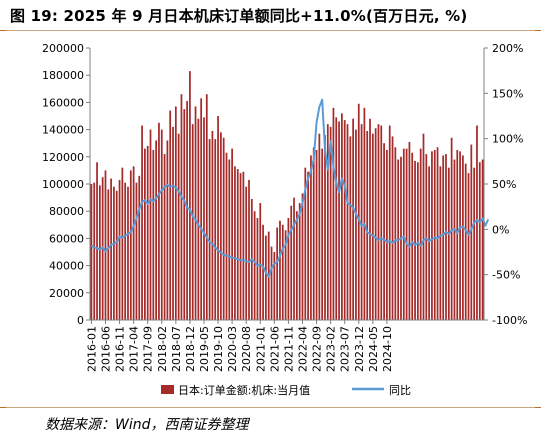 The image size is (541, 439). Describe the element at coordinates (120, 349) in the screenshot. I see `x-tick-label: 2016-11` at that location.